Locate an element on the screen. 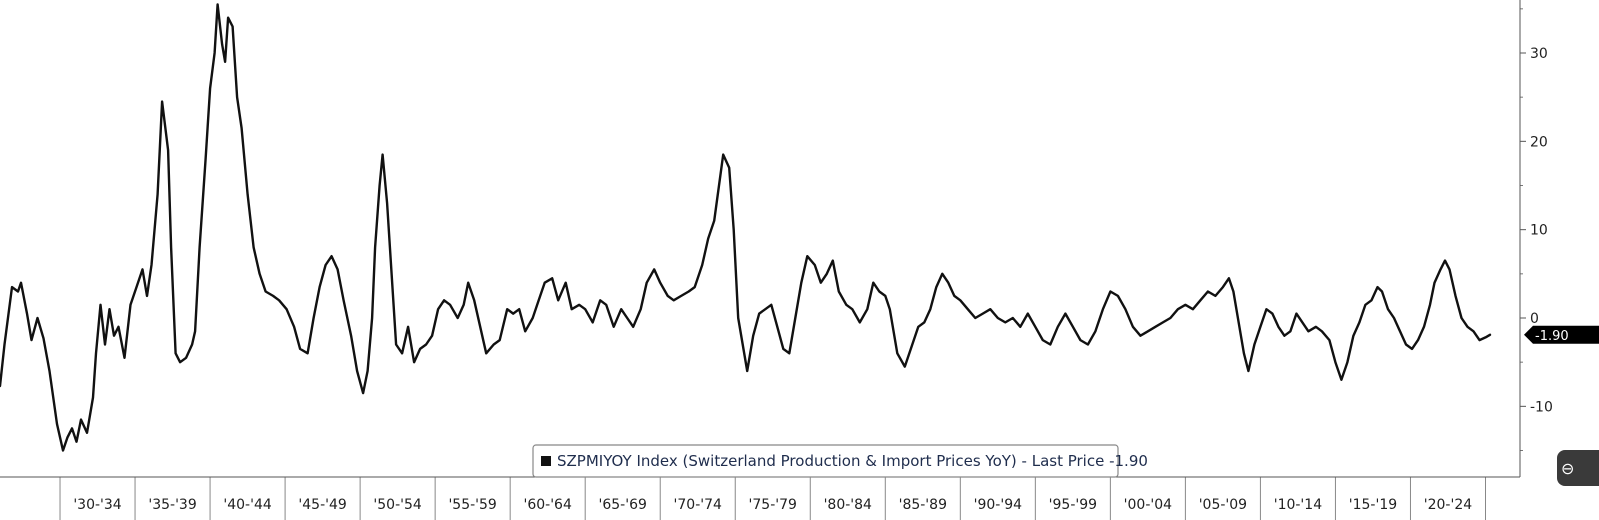  corner-button: ⊖ is located at coordinates (1578, 468).